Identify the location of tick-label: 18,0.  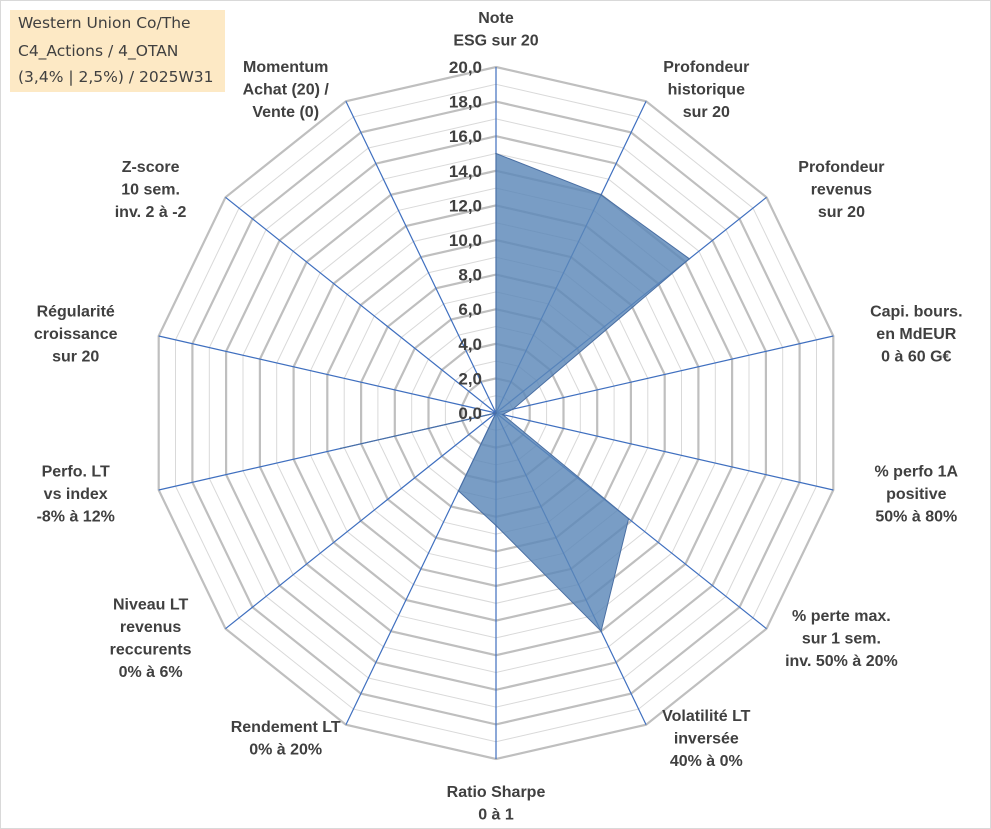
(465, 102).